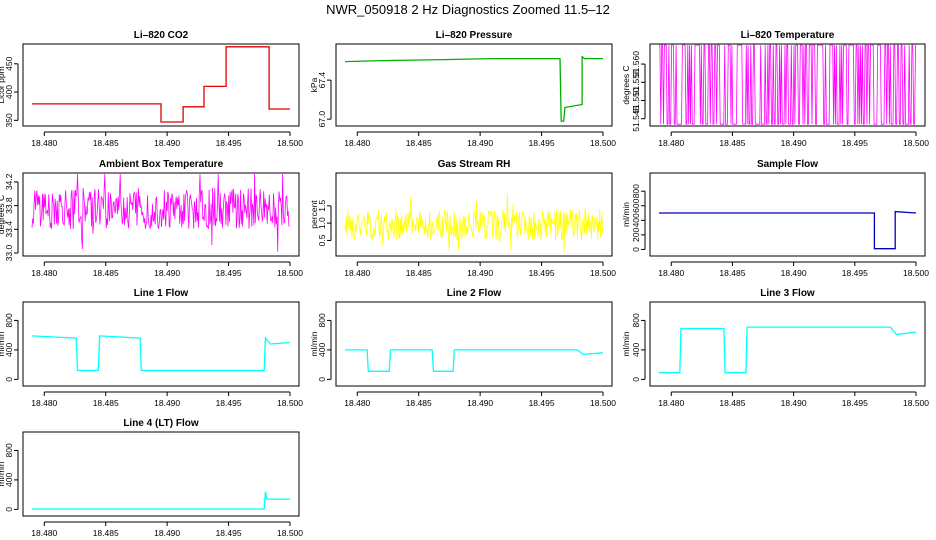 This screenshot has height=540, width=936. I want to click on chart-title: Line 1 Flow, so click(161, 293).